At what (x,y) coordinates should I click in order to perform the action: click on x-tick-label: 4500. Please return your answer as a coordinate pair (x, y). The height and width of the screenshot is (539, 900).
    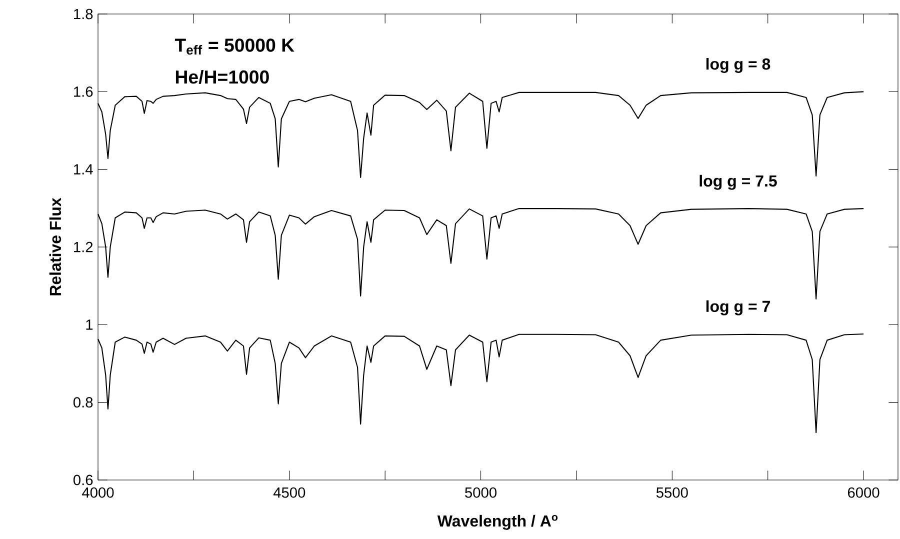
    Looking at the image, I should click on (289, 492).